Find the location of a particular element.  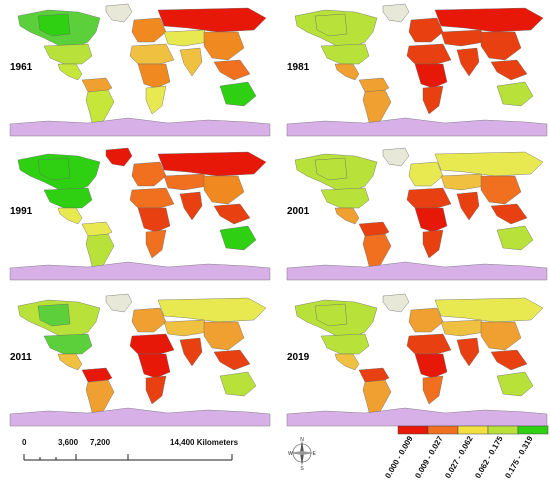

legend-label-4: 0.175 - 0.319 is located at coordinates (519, 457).